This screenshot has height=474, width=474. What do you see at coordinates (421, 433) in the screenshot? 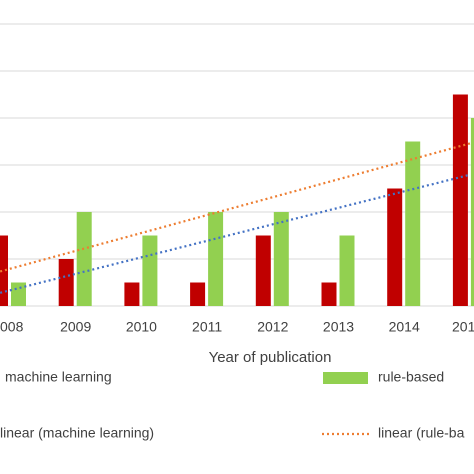
I see `legend-label: linear (rule-ba` at bounding box center [421, 433].